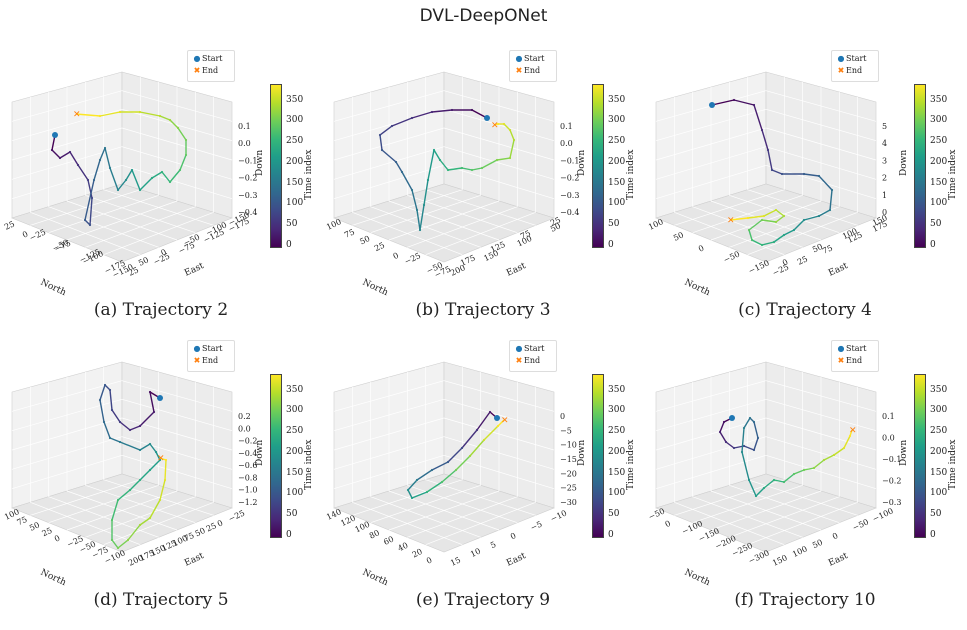 Image resolution: width=967 pixels, height=630 pixels. Describe the element at coordinates (527, 361) in the screenshot. I see `legend-entry-end: ✖ End` at that location.